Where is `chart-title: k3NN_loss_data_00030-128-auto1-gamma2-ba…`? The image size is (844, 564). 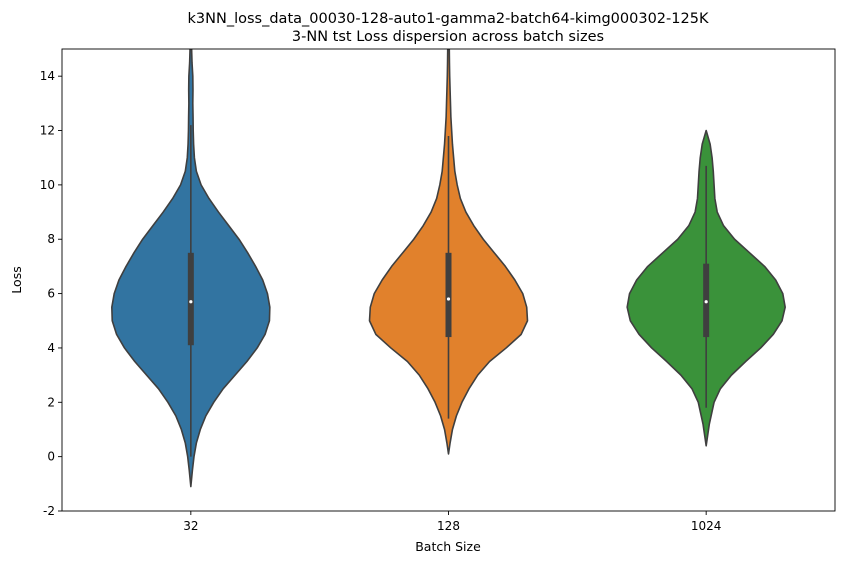
chart-title: k3NN_loss_data_00030-128-auto1-gamma2-ba… is located at coordinates (448, 19).